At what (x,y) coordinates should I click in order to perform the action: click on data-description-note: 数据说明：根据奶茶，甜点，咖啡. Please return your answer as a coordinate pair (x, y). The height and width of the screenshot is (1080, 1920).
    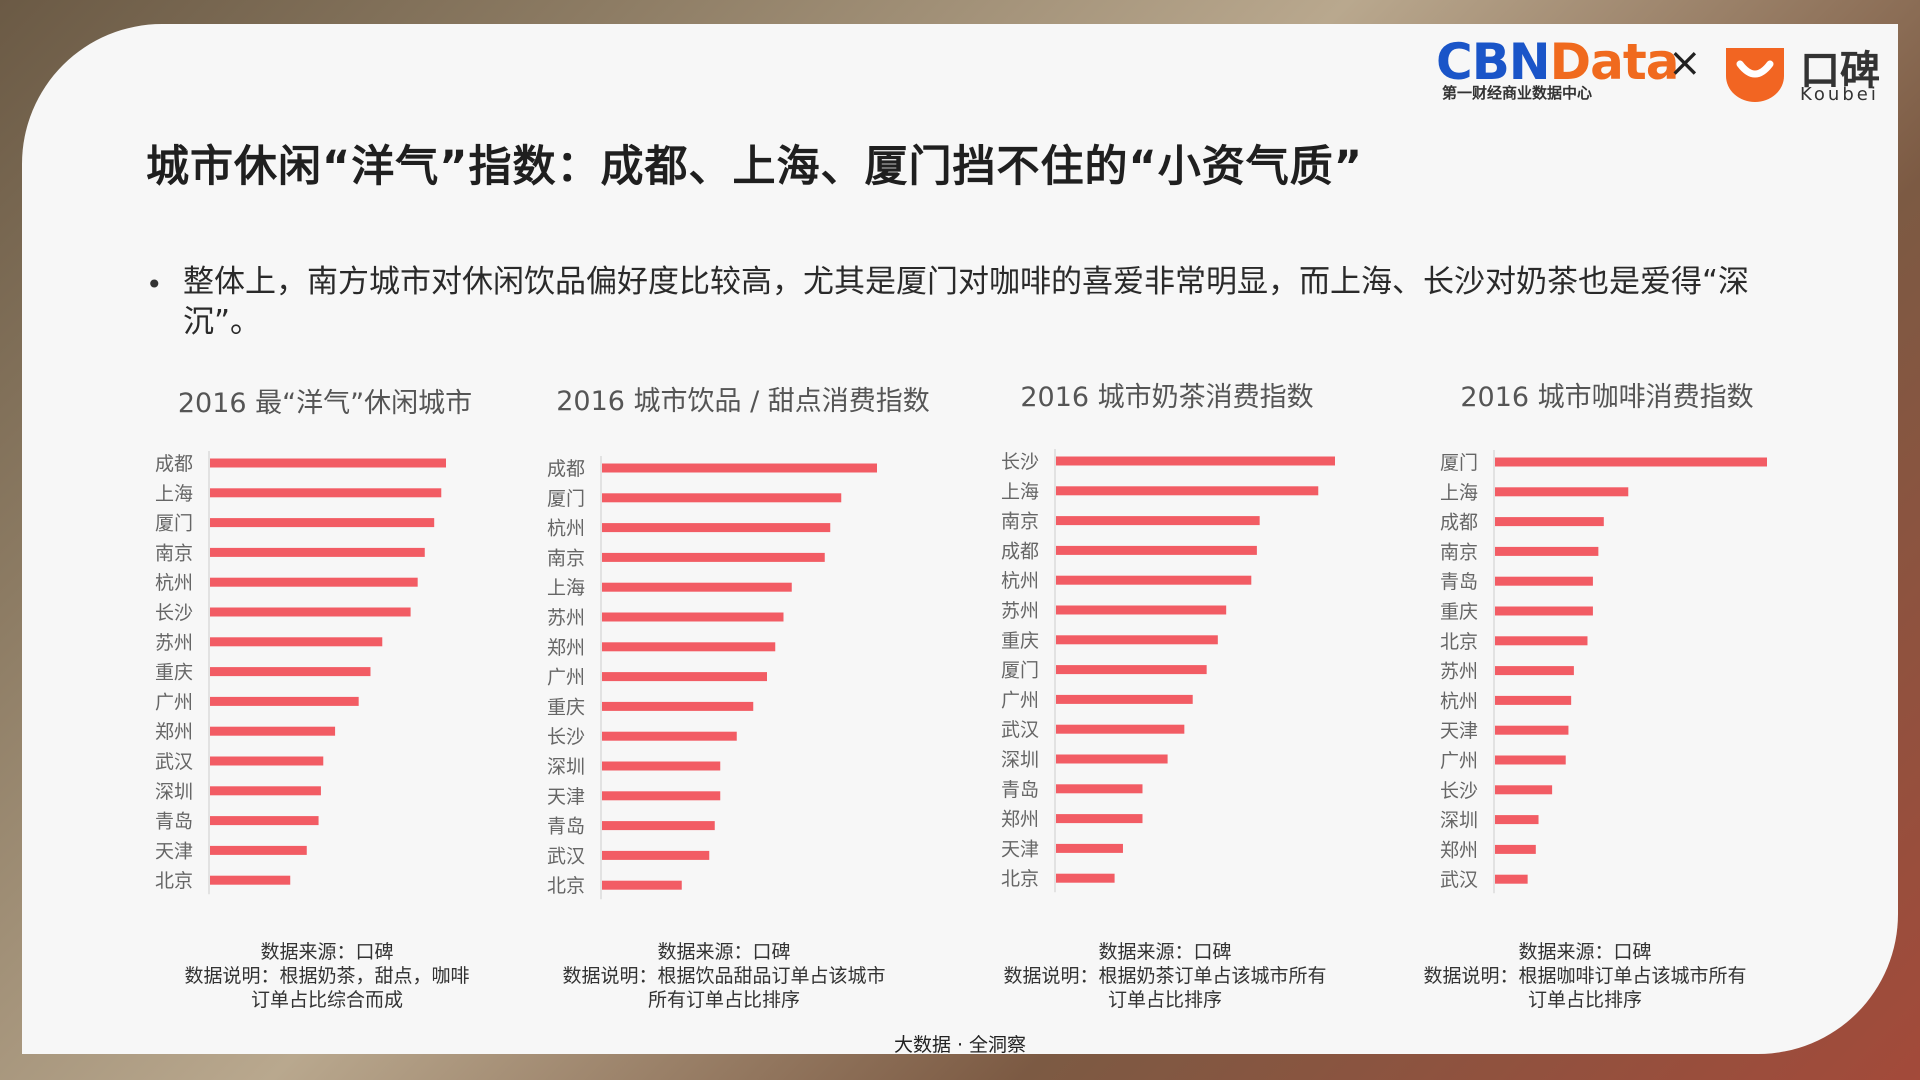
    Looking at the image, I should click on (326, 976).